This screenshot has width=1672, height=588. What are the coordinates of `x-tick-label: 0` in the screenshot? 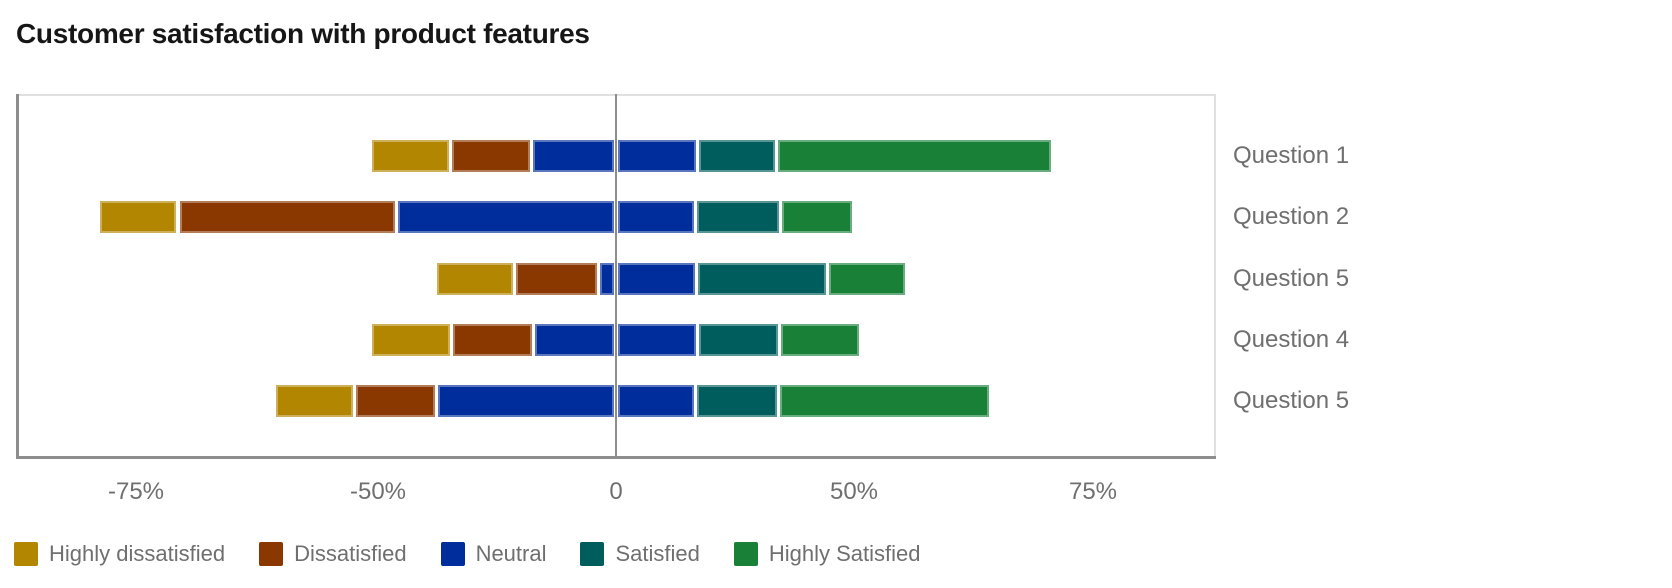 It's located at (616, 491).